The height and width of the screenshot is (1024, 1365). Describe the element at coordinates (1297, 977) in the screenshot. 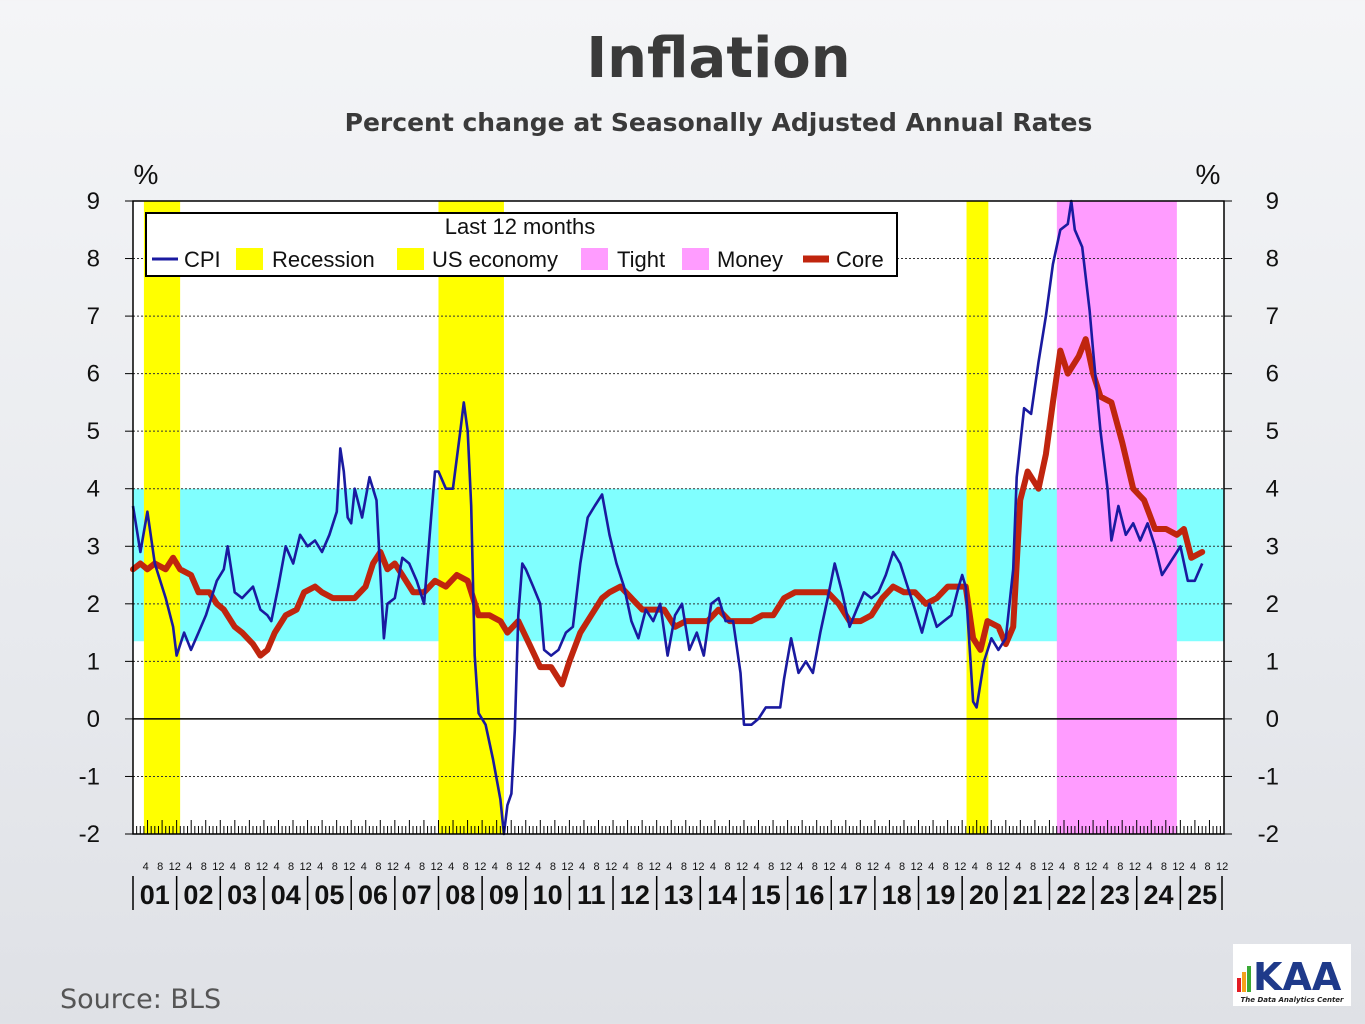

I see `svg-text: KAA` at that location.